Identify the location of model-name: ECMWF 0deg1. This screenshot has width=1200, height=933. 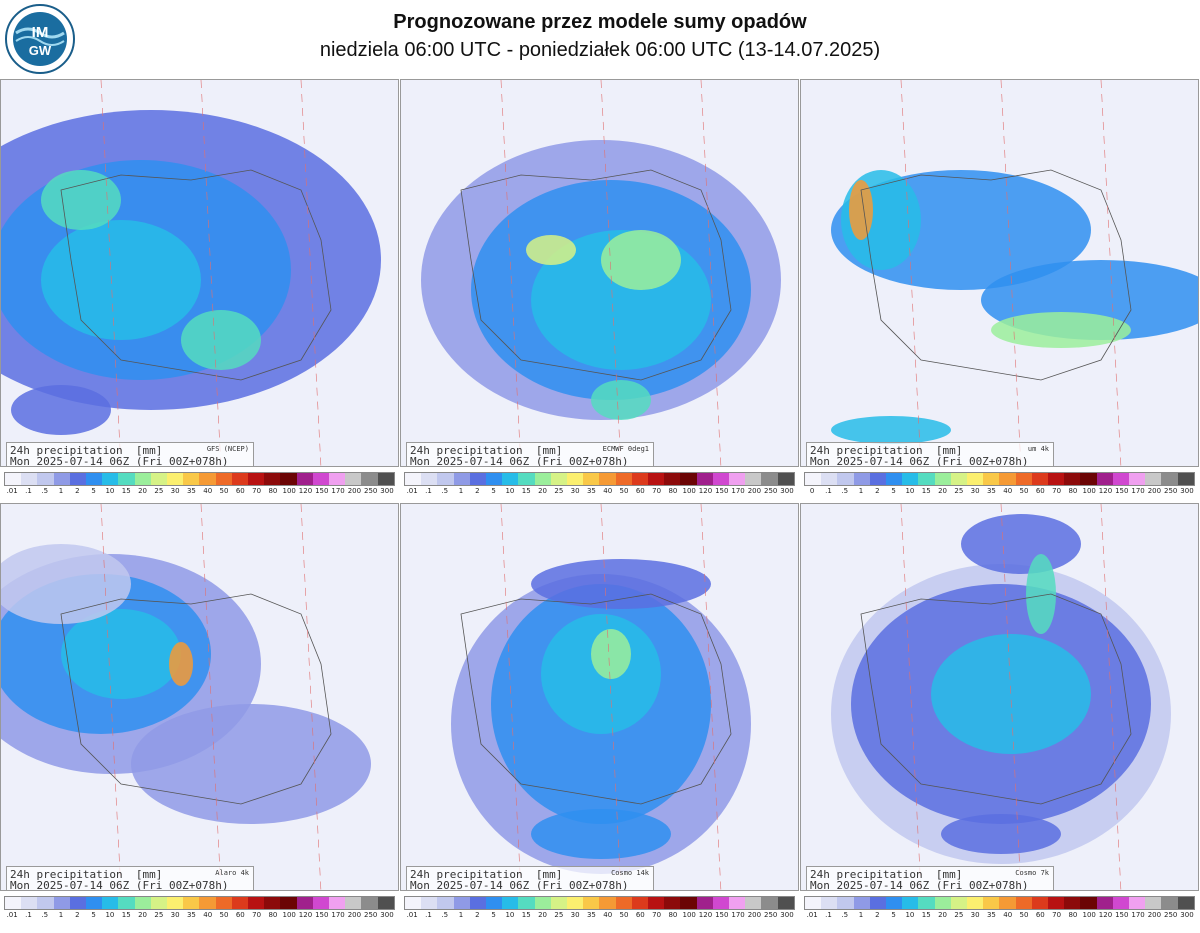
(625, 449).